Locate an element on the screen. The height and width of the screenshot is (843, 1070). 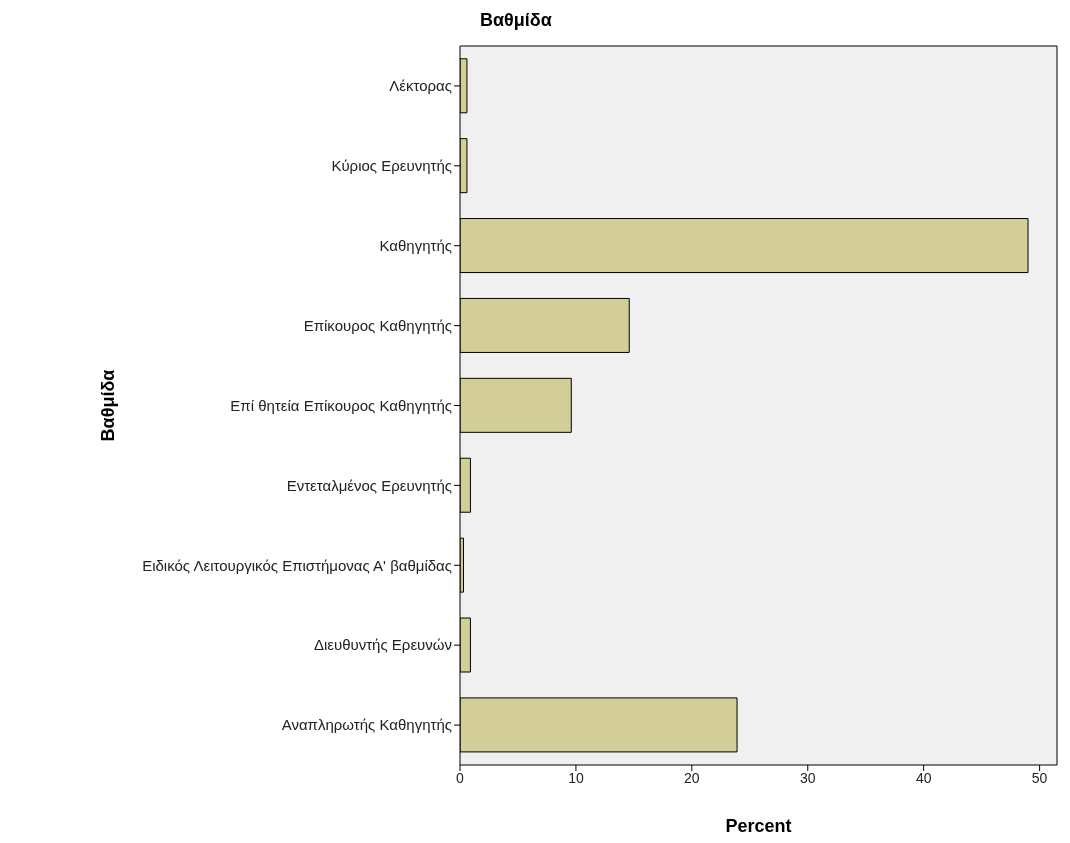
x-tick-label: 30 is located at coordinates (807, 777).